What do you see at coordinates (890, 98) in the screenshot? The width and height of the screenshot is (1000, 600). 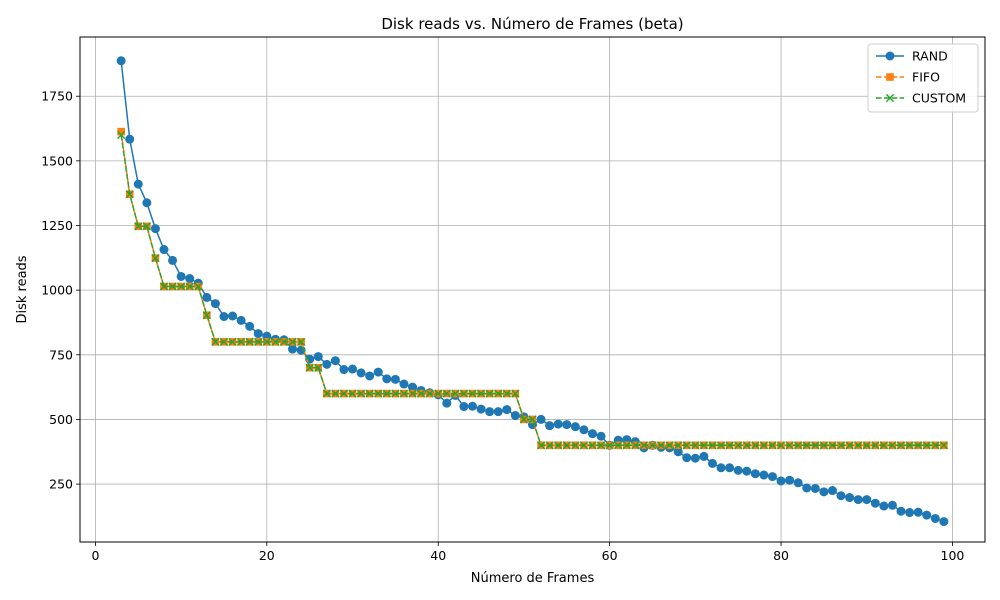 I see `legend-marker-custom` at bounding box center [890, 98].